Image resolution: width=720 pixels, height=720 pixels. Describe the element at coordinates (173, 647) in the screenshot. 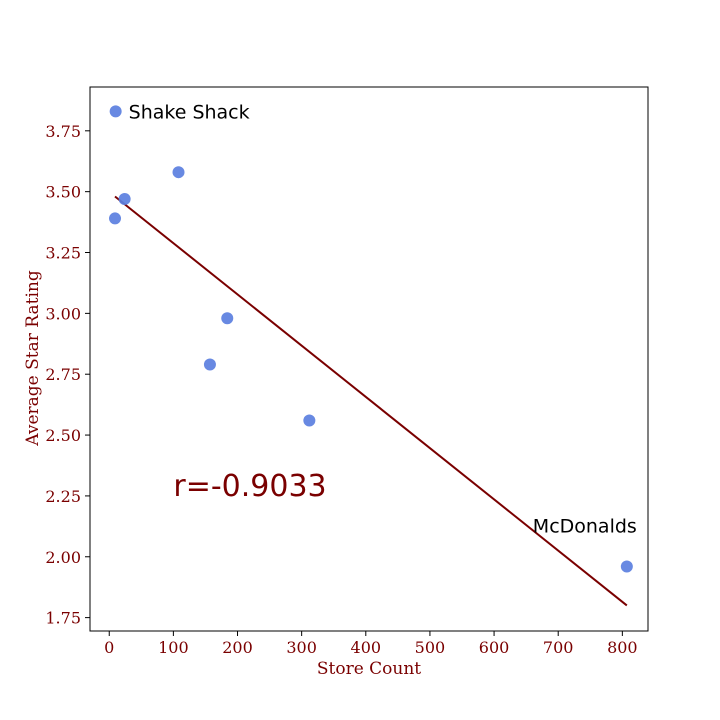

I see `x-tick-label: 100` at that location.